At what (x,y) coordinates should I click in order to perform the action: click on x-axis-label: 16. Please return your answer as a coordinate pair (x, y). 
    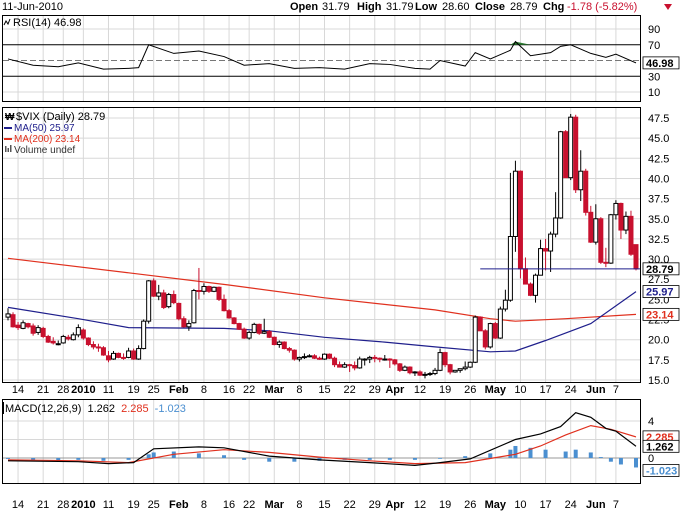
    Looking at the image, I should click on (229, 505).